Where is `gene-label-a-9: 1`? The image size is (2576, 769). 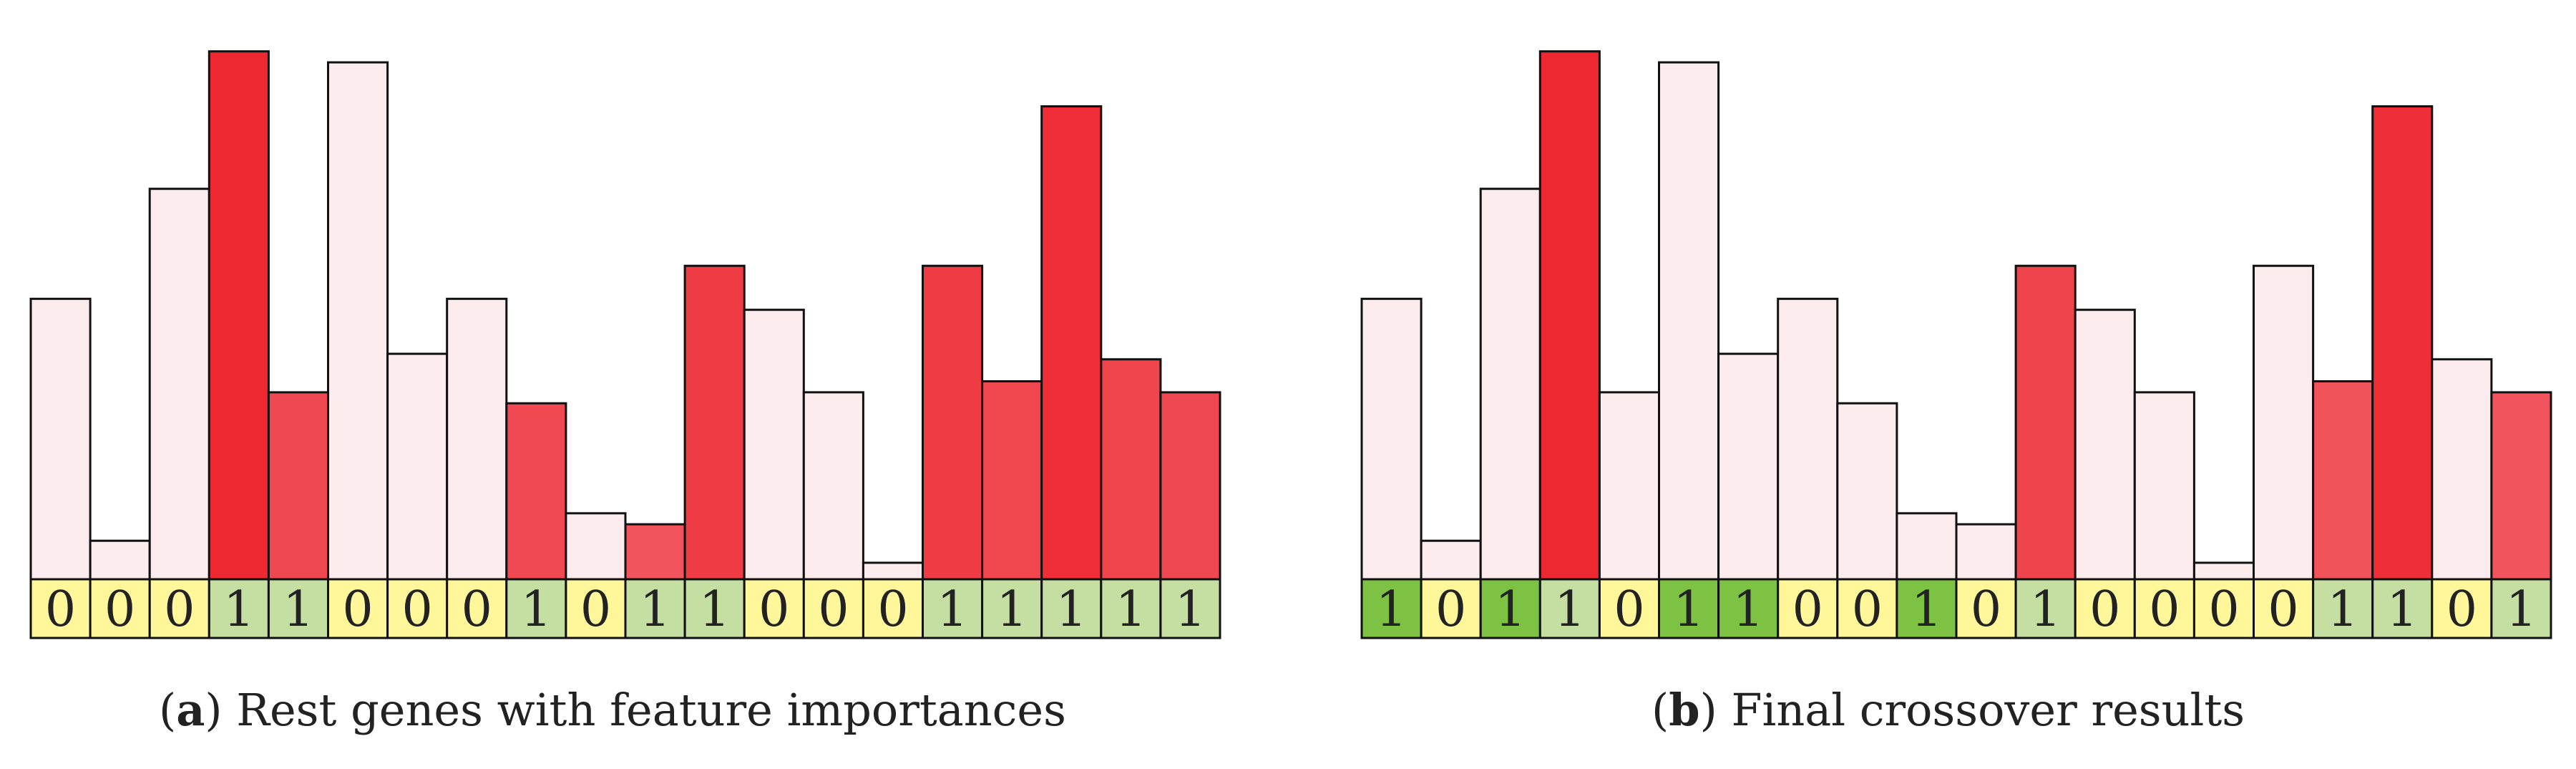 gene-label-a-9: 1 is located at coordinates (536, 609).